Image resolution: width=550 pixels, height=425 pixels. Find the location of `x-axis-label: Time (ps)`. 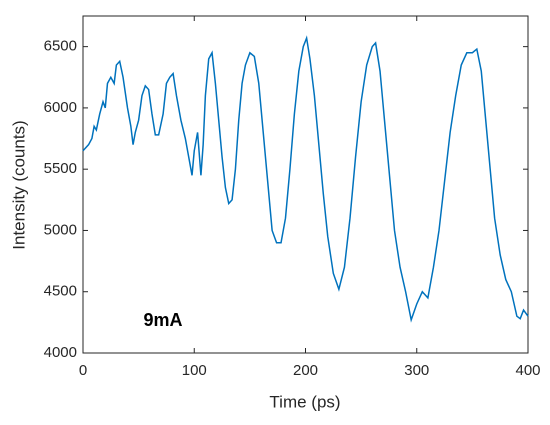

x-axis-label: Time (ps) is located at coordinates (304, 401).